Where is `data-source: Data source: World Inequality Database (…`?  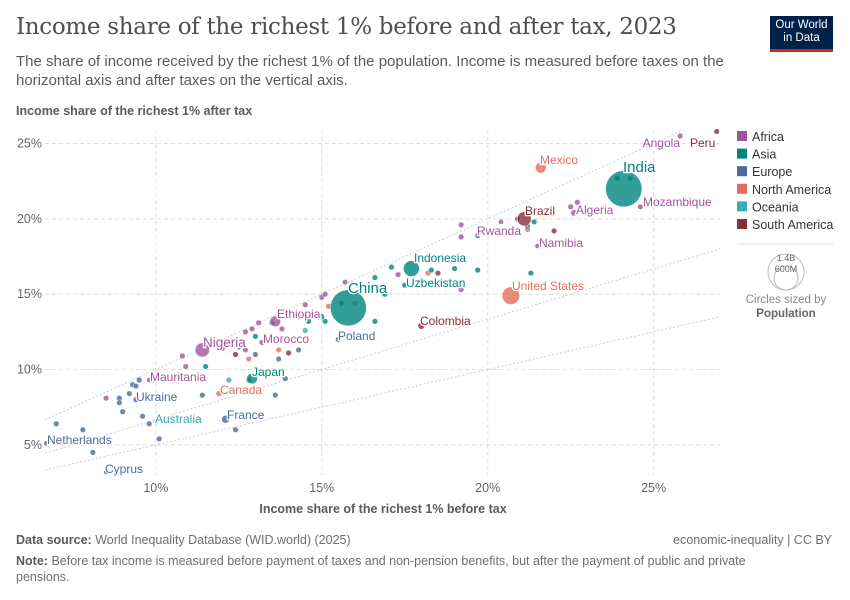
data-source: Data source: World Inequality Database (… is located at coordinates (183, 540).